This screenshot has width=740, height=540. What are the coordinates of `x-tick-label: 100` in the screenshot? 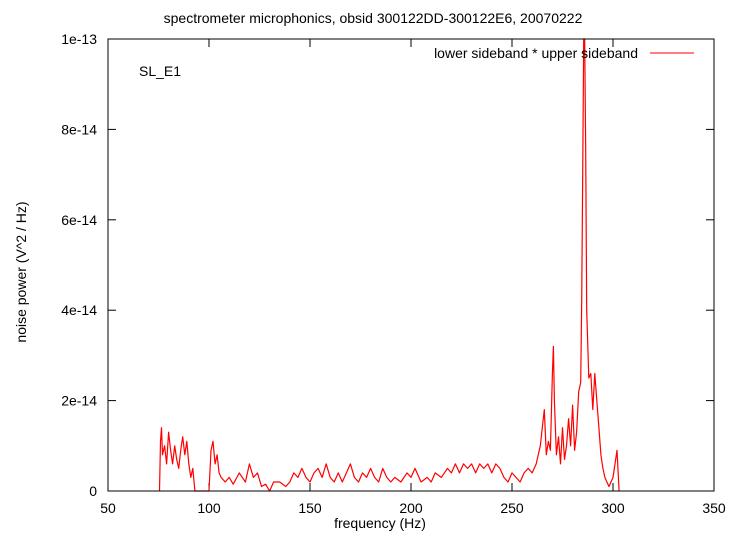 It's located at (209, 508).